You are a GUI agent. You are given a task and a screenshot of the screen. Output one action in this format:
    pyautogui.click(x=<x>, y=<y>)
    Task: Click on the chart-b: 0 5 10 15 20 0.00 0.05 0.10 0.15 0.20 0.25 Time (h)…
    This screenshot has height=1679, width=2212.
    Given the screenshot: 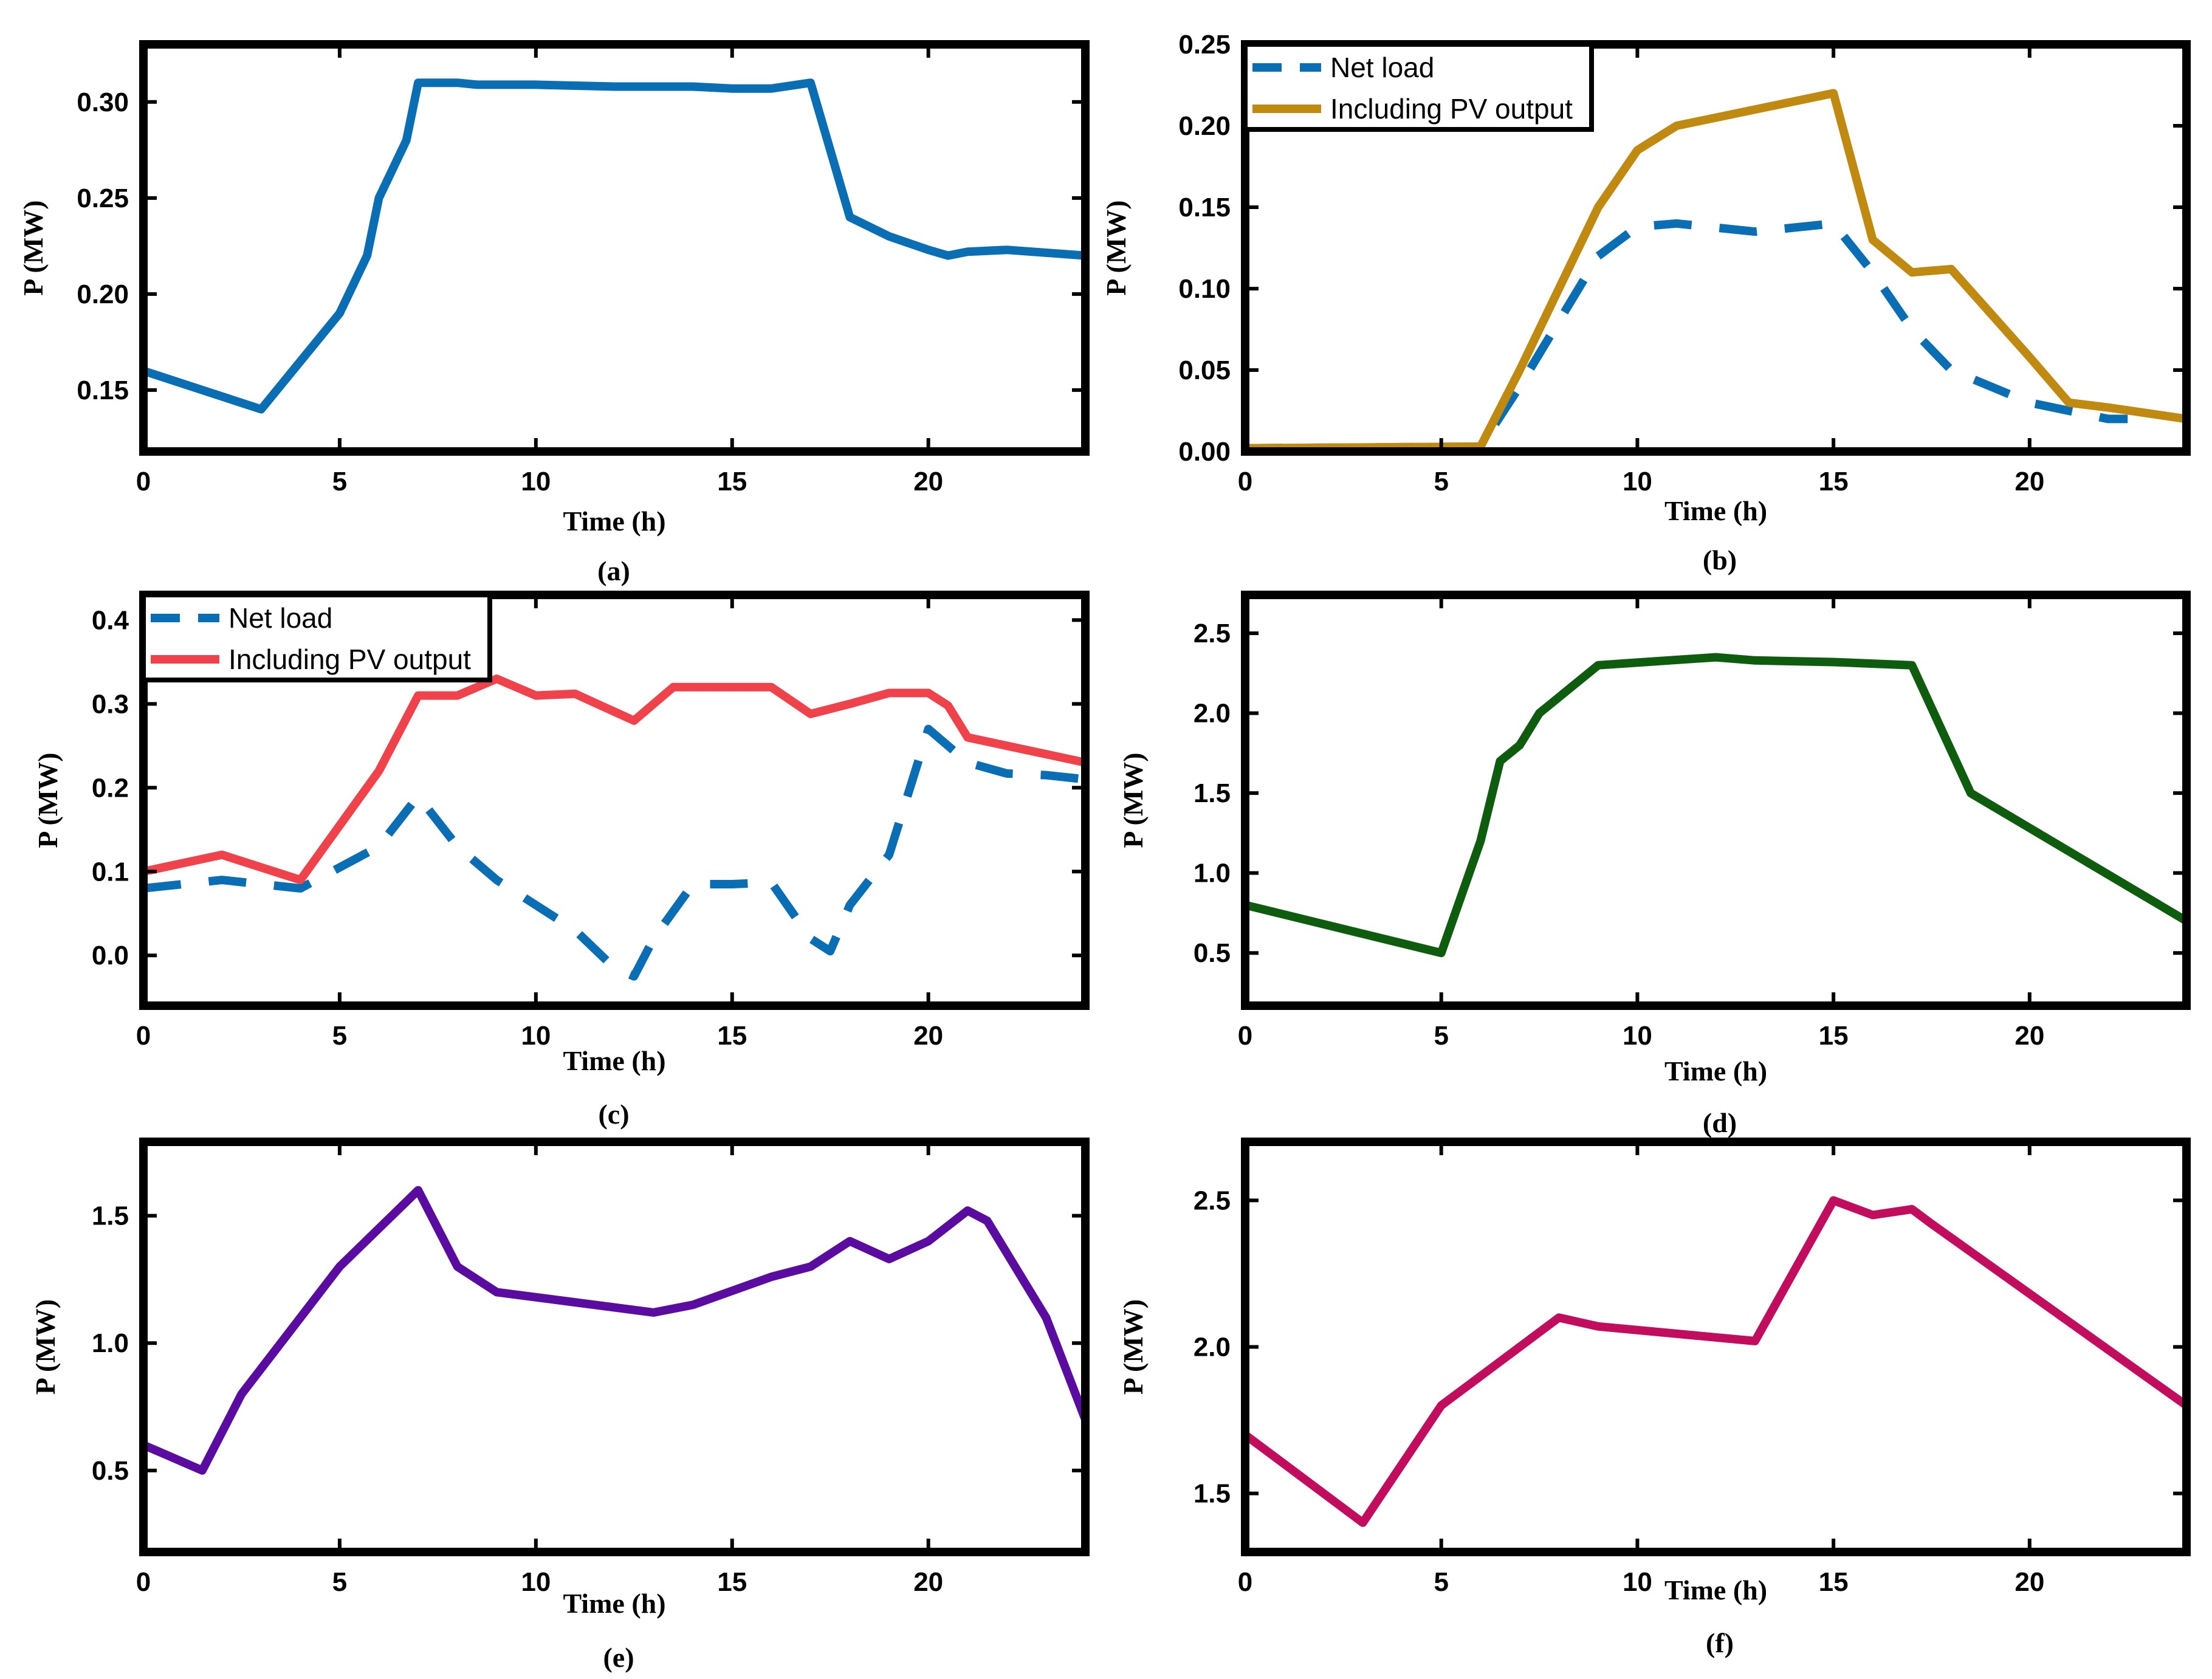 What is the action you would take?
    pyautogui.click(x=1646, y=278)
    